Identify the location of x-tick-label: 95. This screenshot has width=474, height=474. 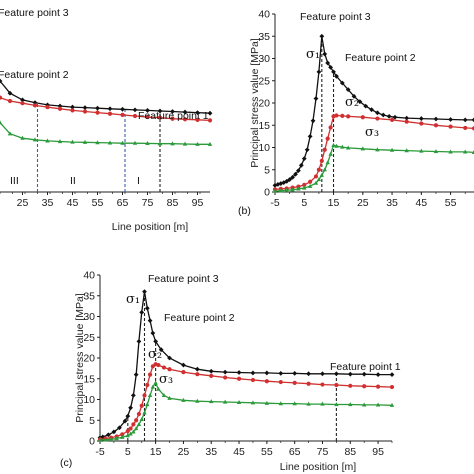
(378, 452).